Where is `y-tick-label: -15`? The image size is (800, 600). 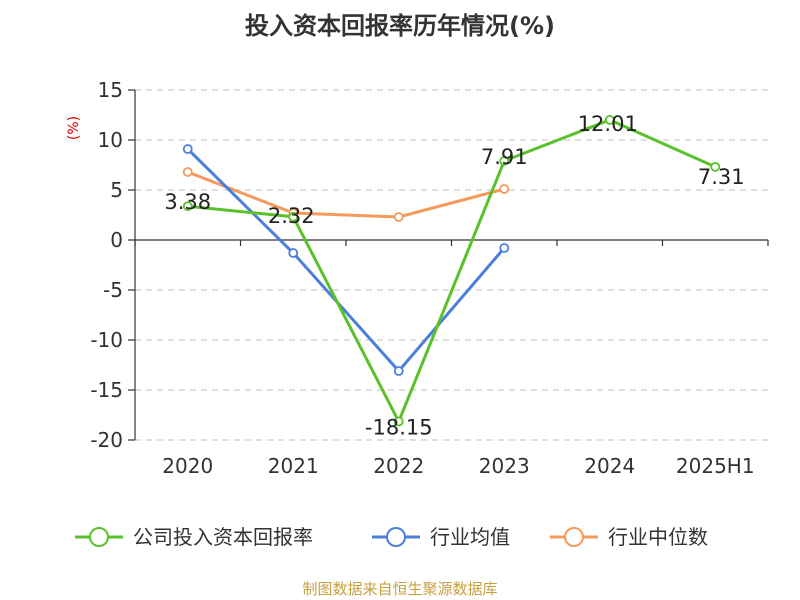 y-tick-label: -15 is located at coordinates (106, 390).